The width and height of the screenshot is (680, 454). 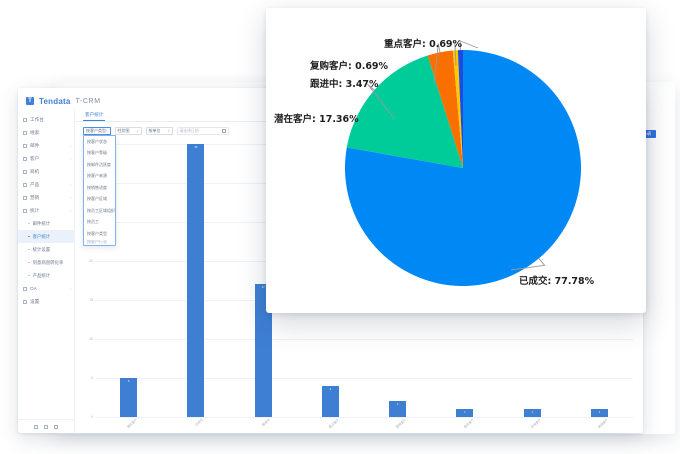 I want to click on sidebar-item-14: 设置, so click(x=46, y=301).